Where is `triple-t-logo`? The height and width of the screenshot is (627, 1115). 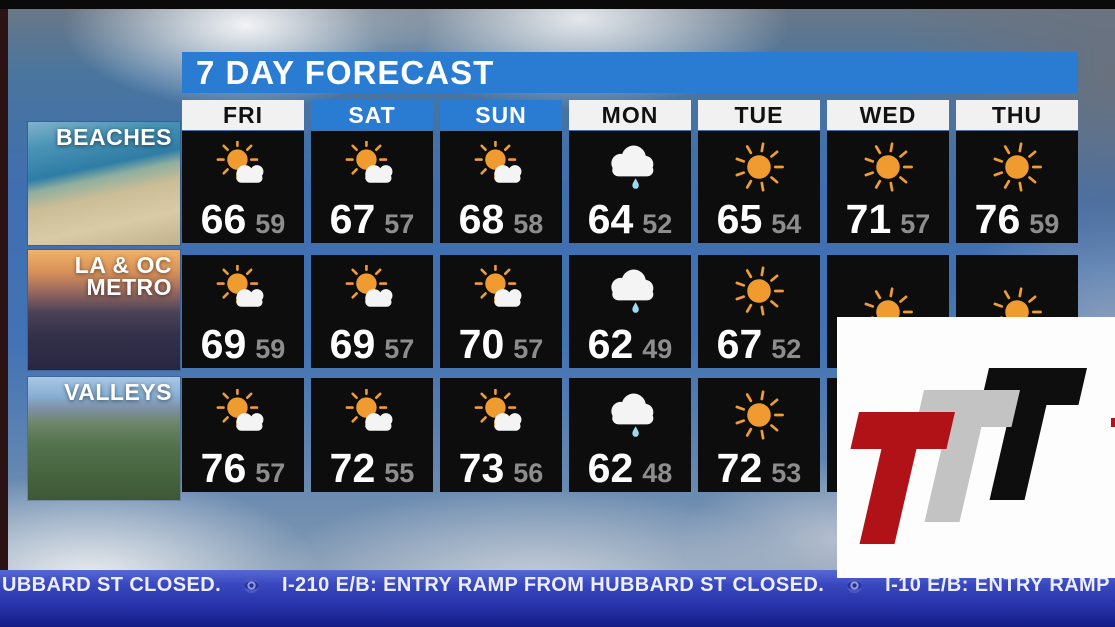
triple-t-logo is located at coordinates (982, 456).